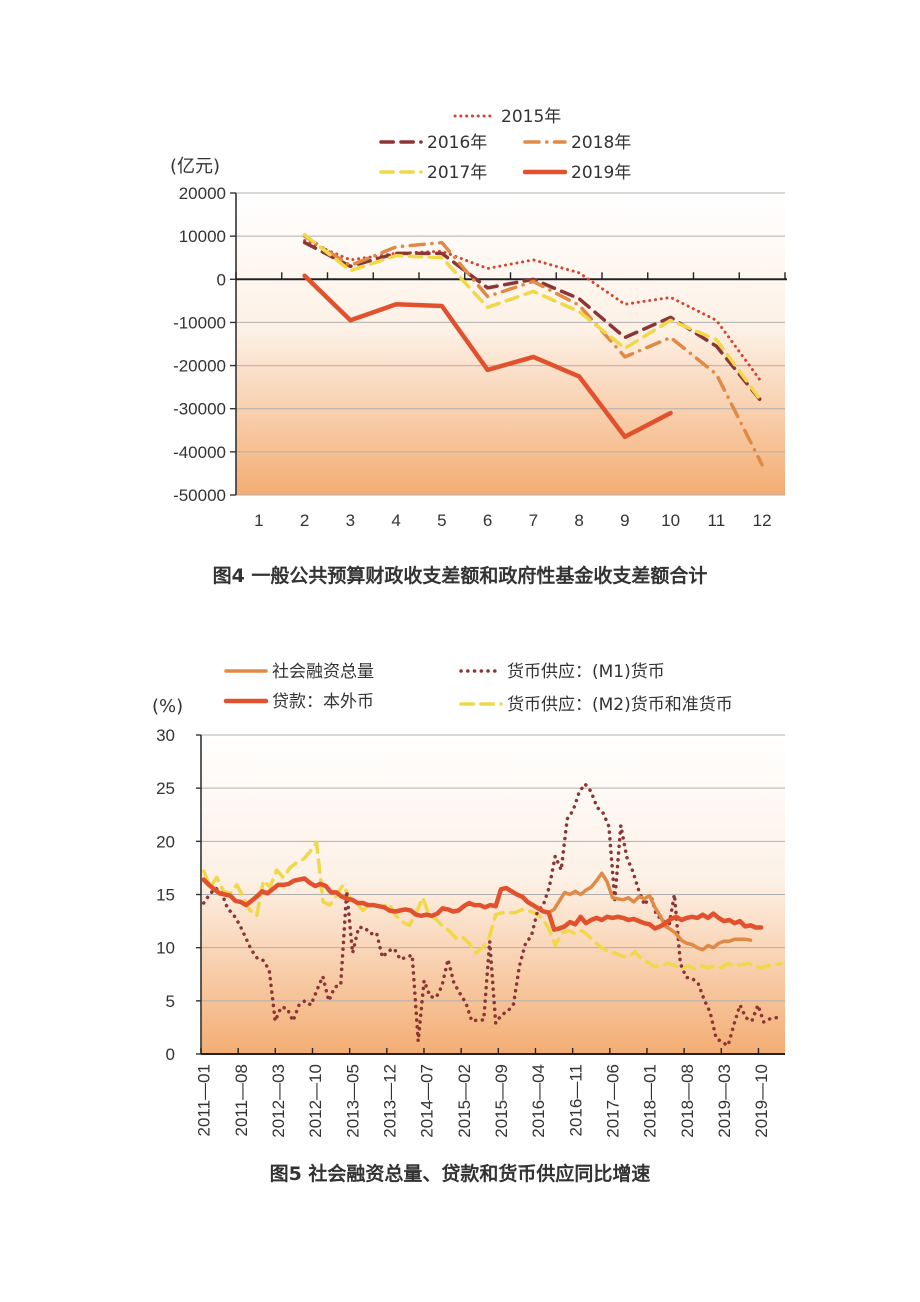 This screenshot has width=920, height=1302. I want to click on x-tick-label: 9, so click(624, 520).